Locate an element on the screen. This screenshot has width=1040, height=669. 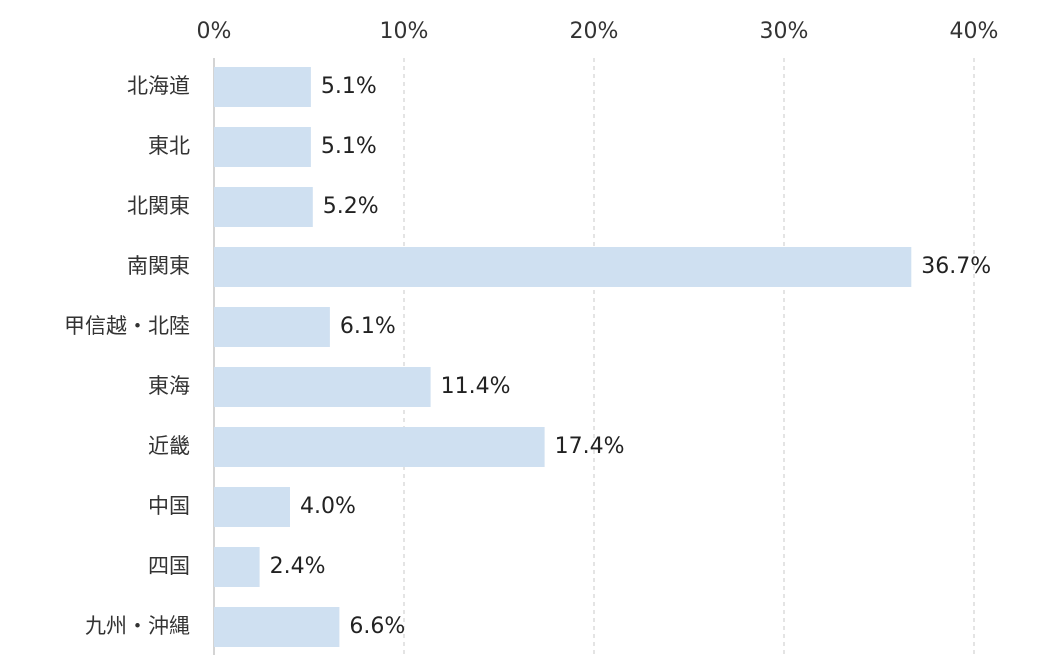
category-label: 北関東 is located at coordinates (158, 206).